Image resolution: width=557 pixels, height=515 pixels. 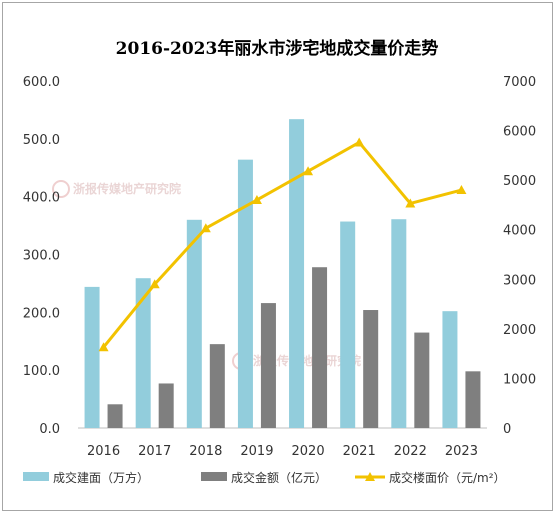 I want to click on legend-label: 成交建面（万方）, so click(x=101, y=477).